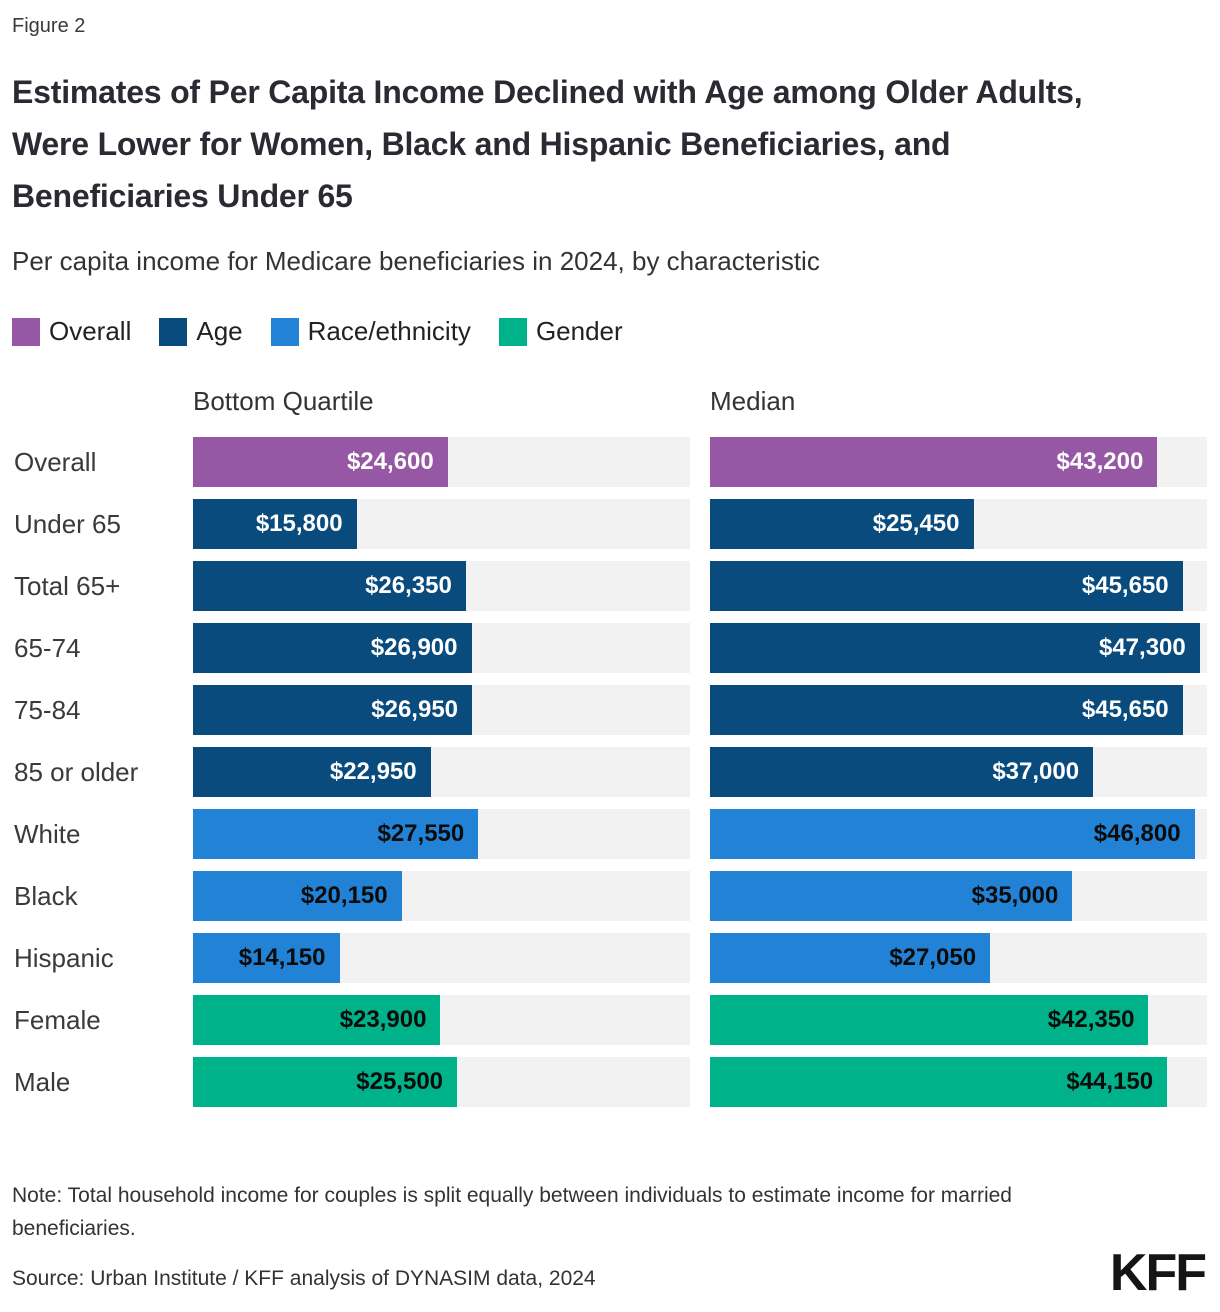 The image size is (1220, 1312). What do you see at coordinates (26, 331) in the screenshot?
I see `legend-swatch-overall` at bounding box center [26, 331].